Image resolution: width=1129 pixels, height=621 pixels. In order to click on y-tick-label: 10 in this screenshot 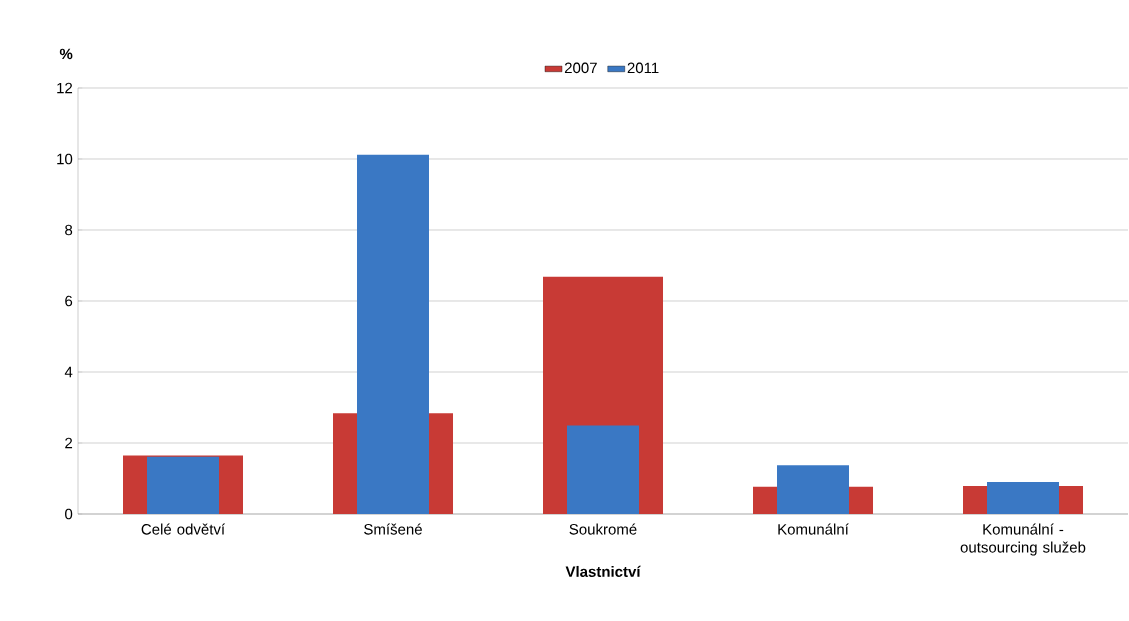, I will do `click(65, 159)`.